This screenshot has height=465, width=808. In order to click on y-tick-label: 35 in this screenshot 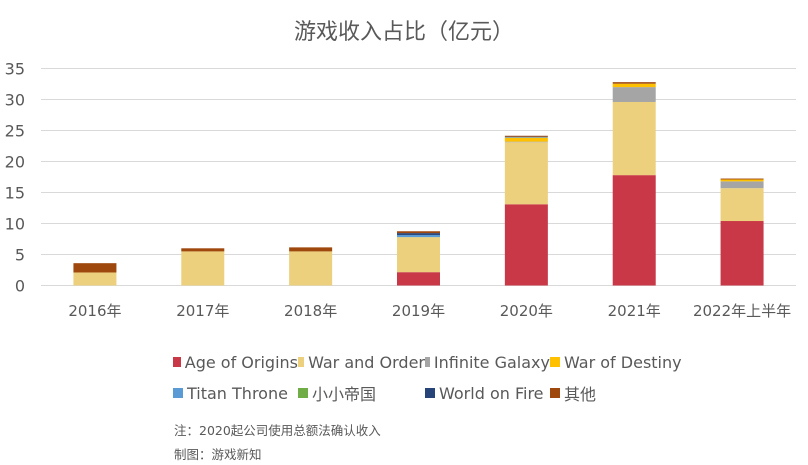, I will do `click(15, 69)`.